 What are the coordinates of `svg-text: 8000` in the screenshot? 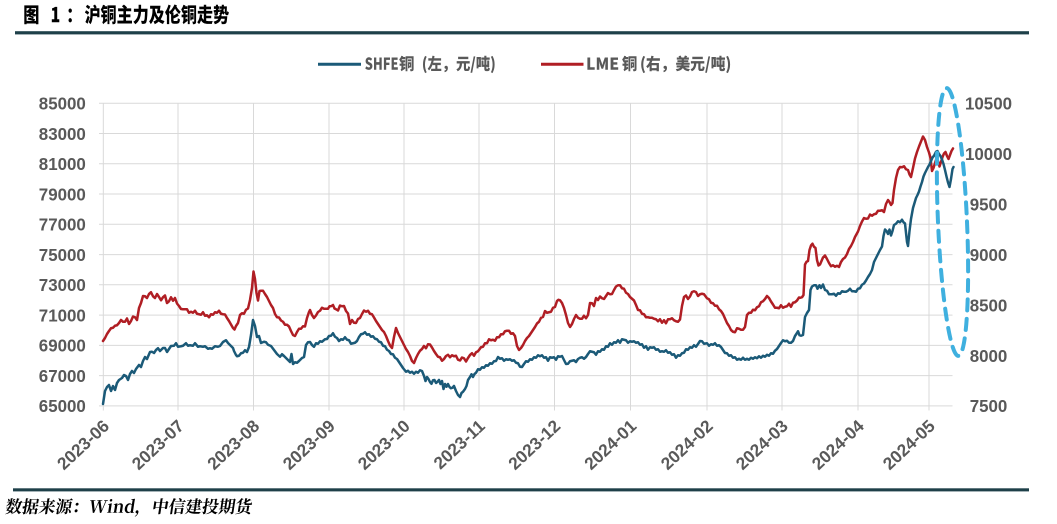 It's located at (989, 356).